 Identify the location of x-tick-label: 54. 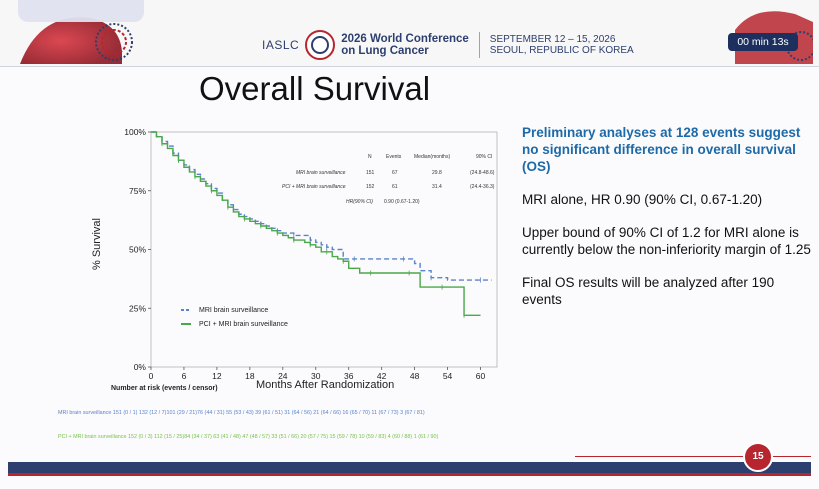
(448, 376).